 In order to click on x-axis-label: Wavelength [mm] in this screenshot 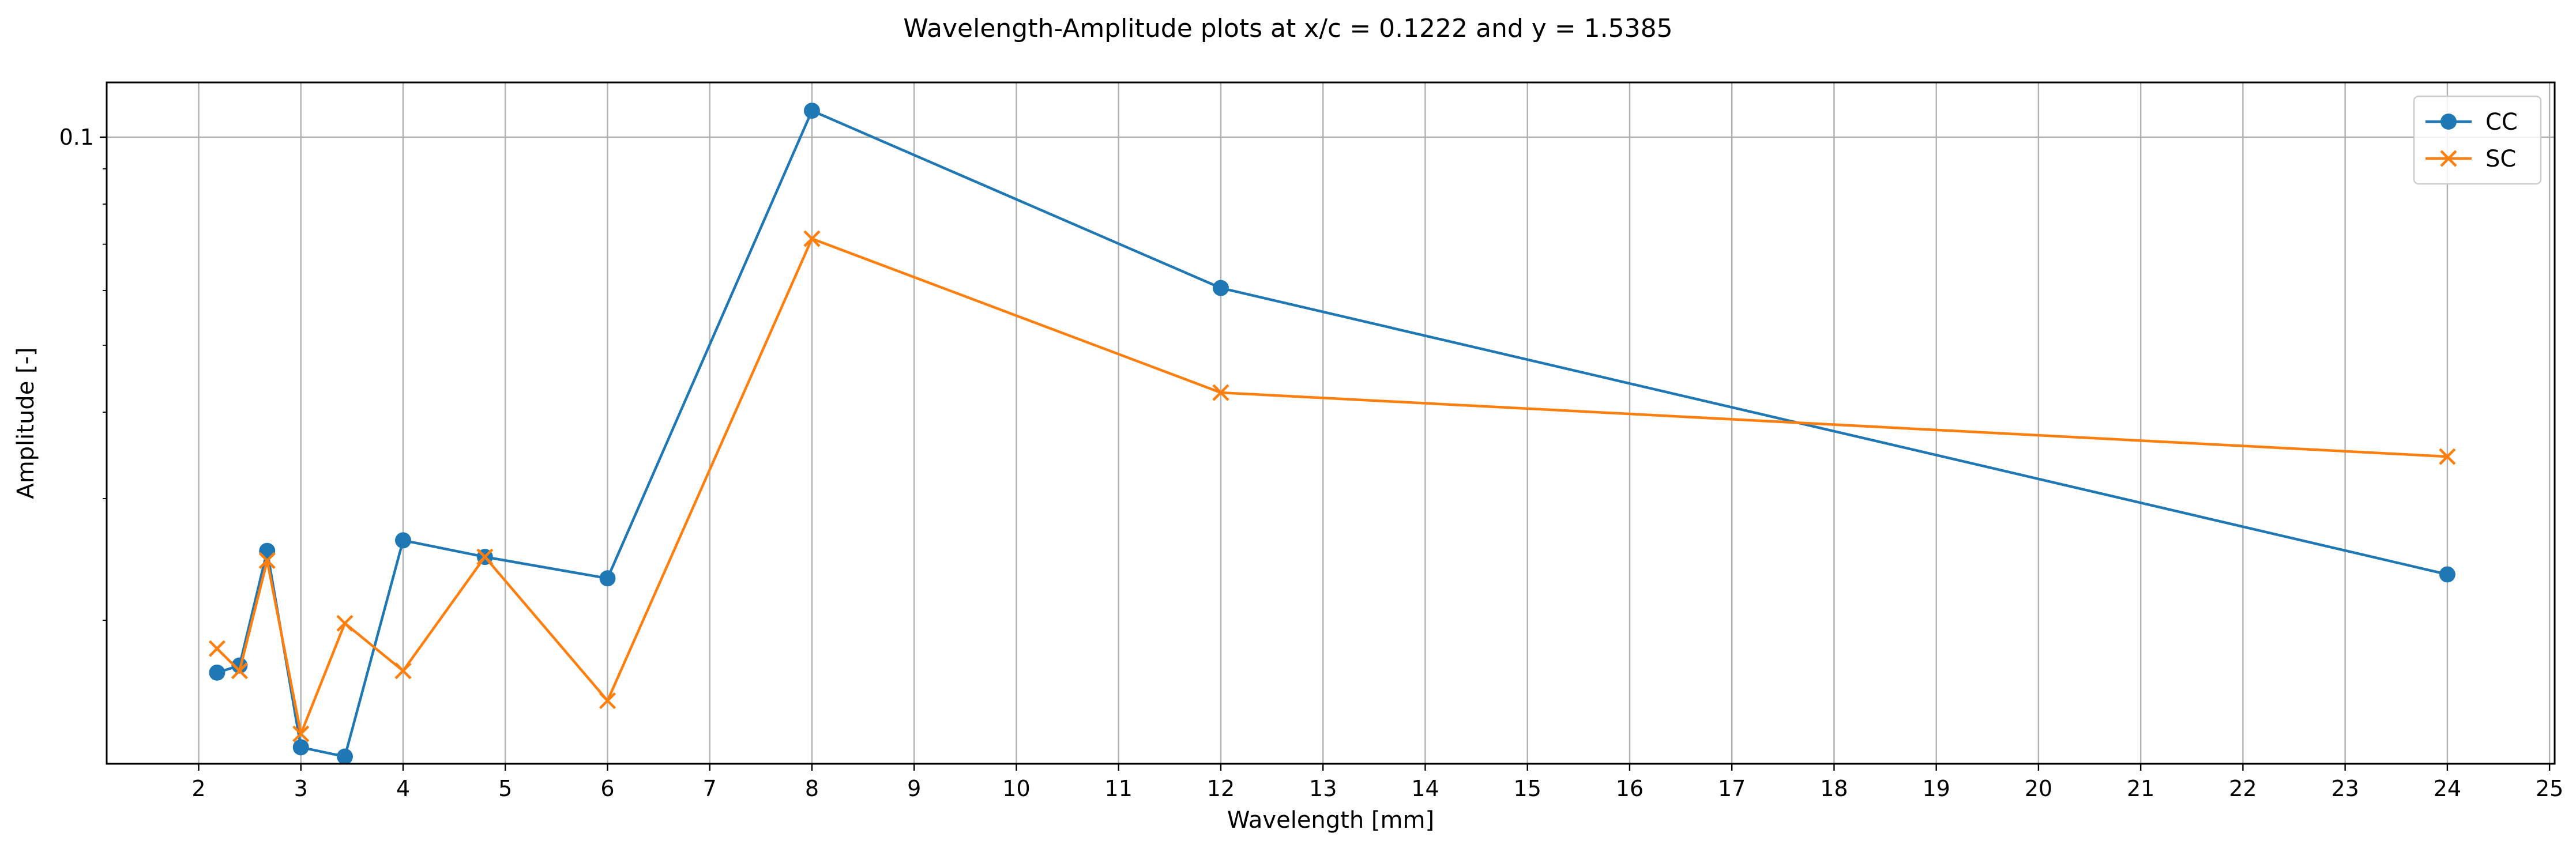, I will do `click(1330, 821)`.